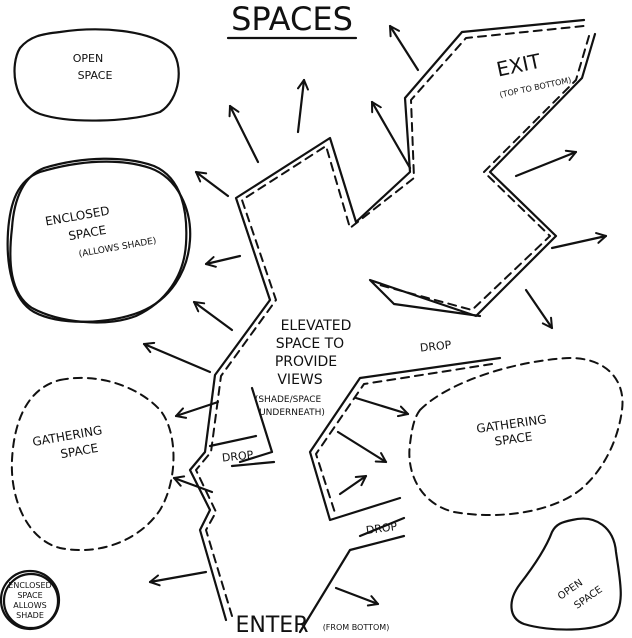 This screenshot has width=632, height=638. I want to click on elevated-space-label-2: SPACE TO, so click(310, 344).